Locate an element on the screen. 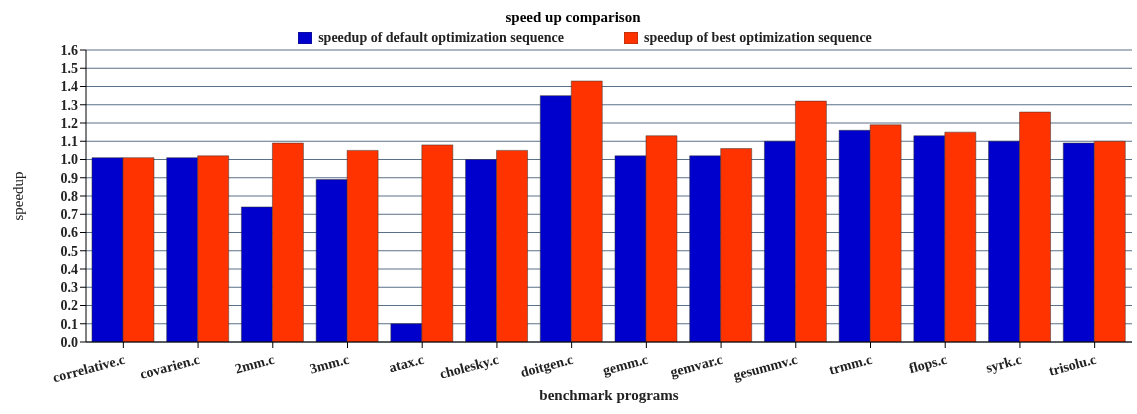 Image resolution: width=1137 pixels, height=414 pixels. x-tick-label: trisolu.c is located at coordinates (1072, 365).